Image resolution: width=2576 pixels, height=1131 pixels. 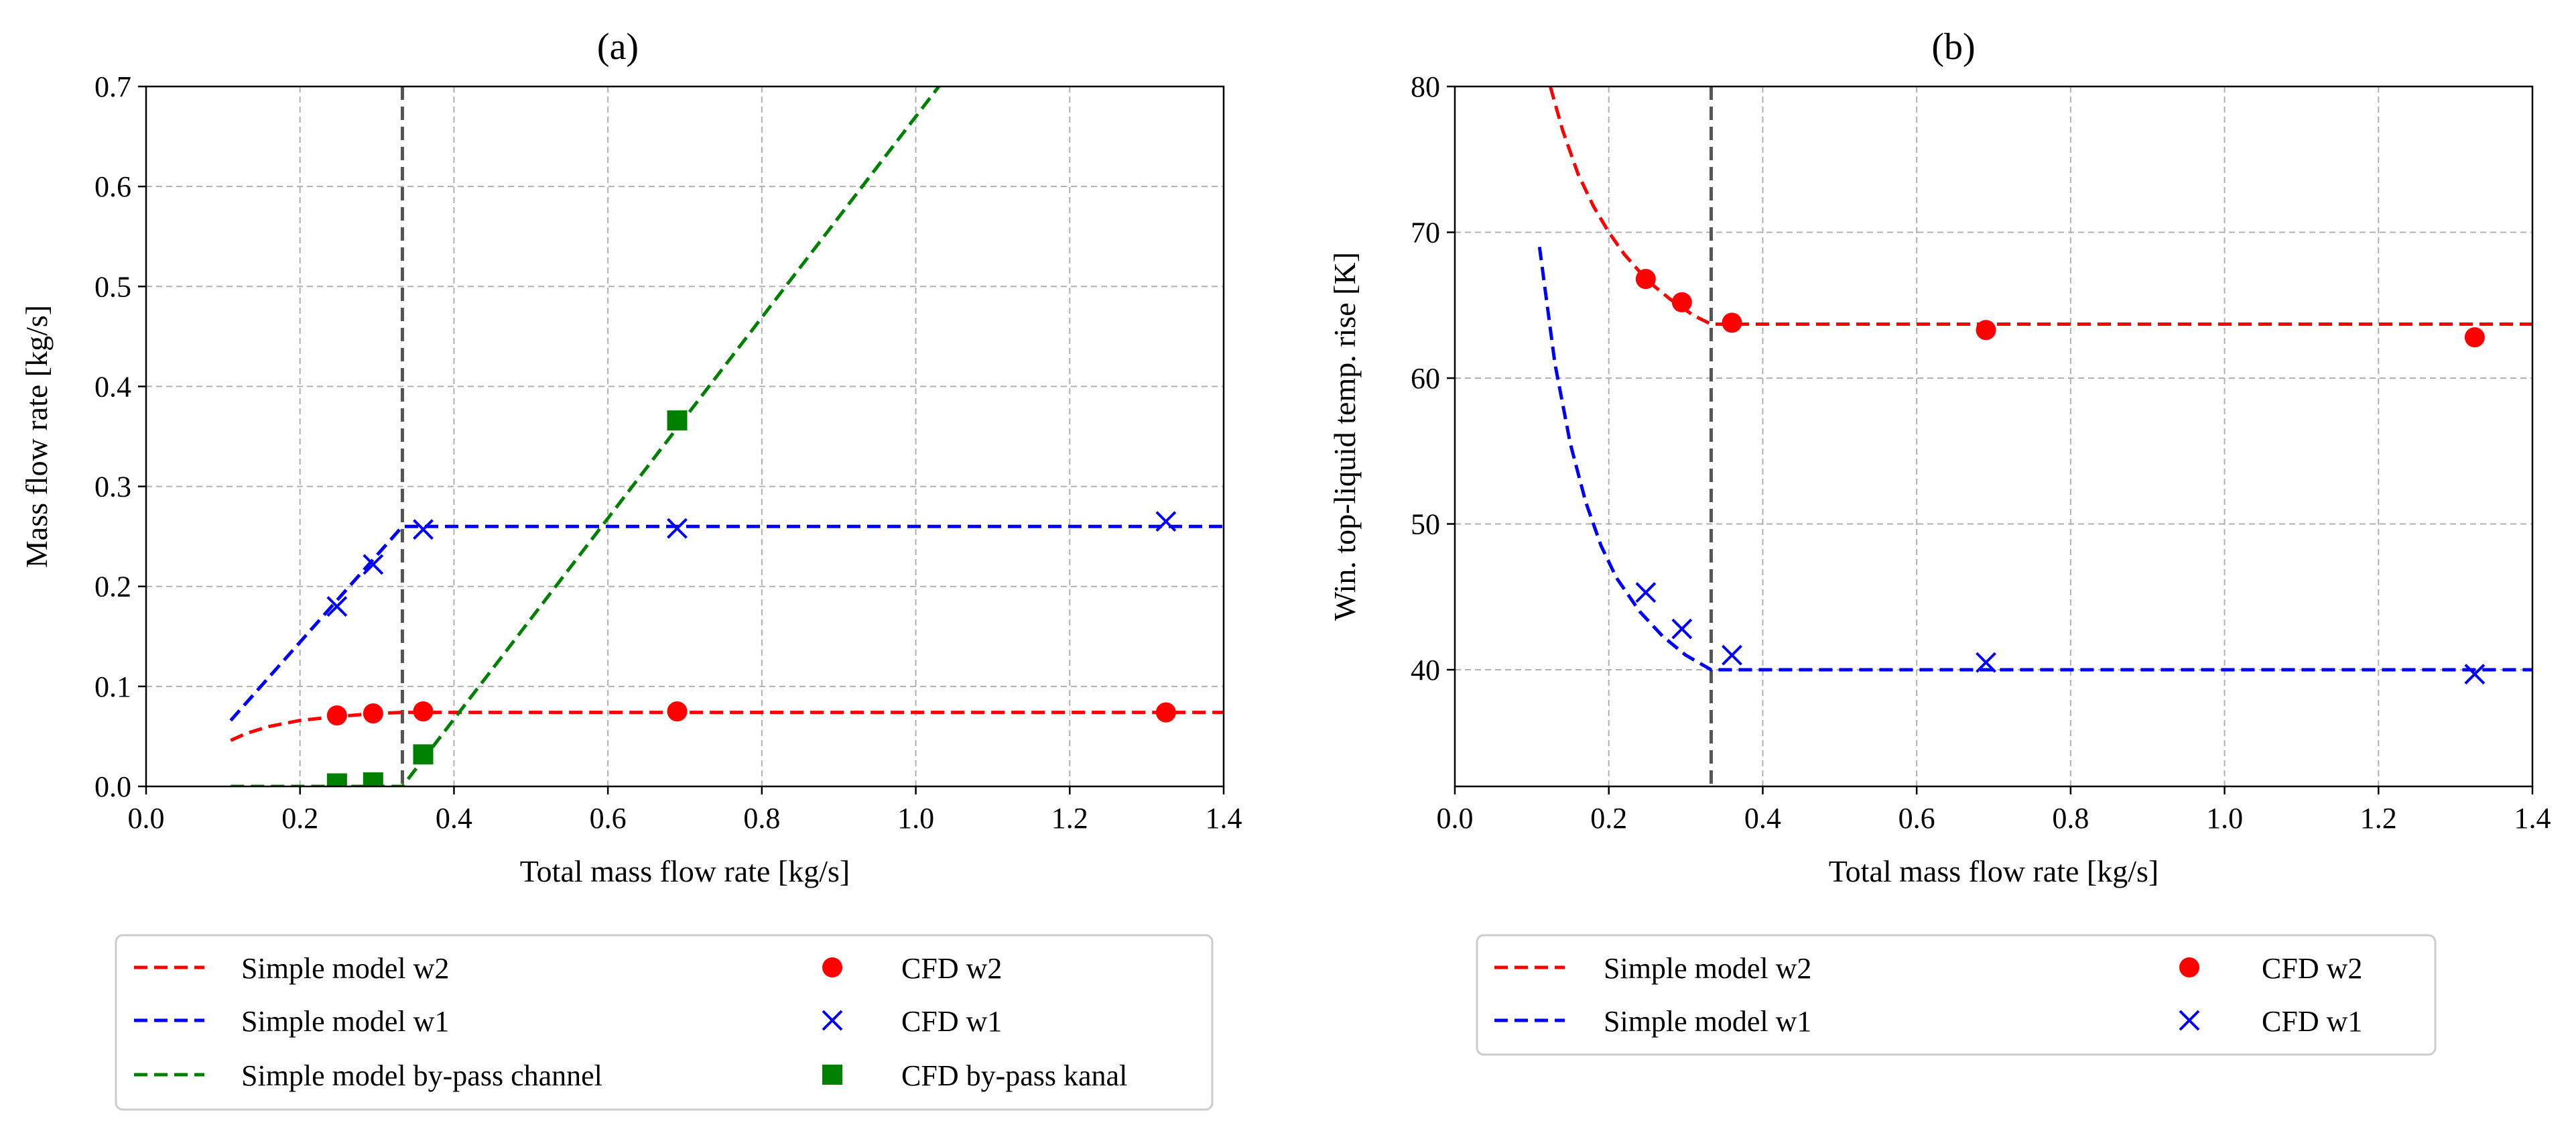 What do you see at coordinates (112, 587) in the screenshot?
I see `y-tick-label: 0.2` at bounding box center [112, 587].